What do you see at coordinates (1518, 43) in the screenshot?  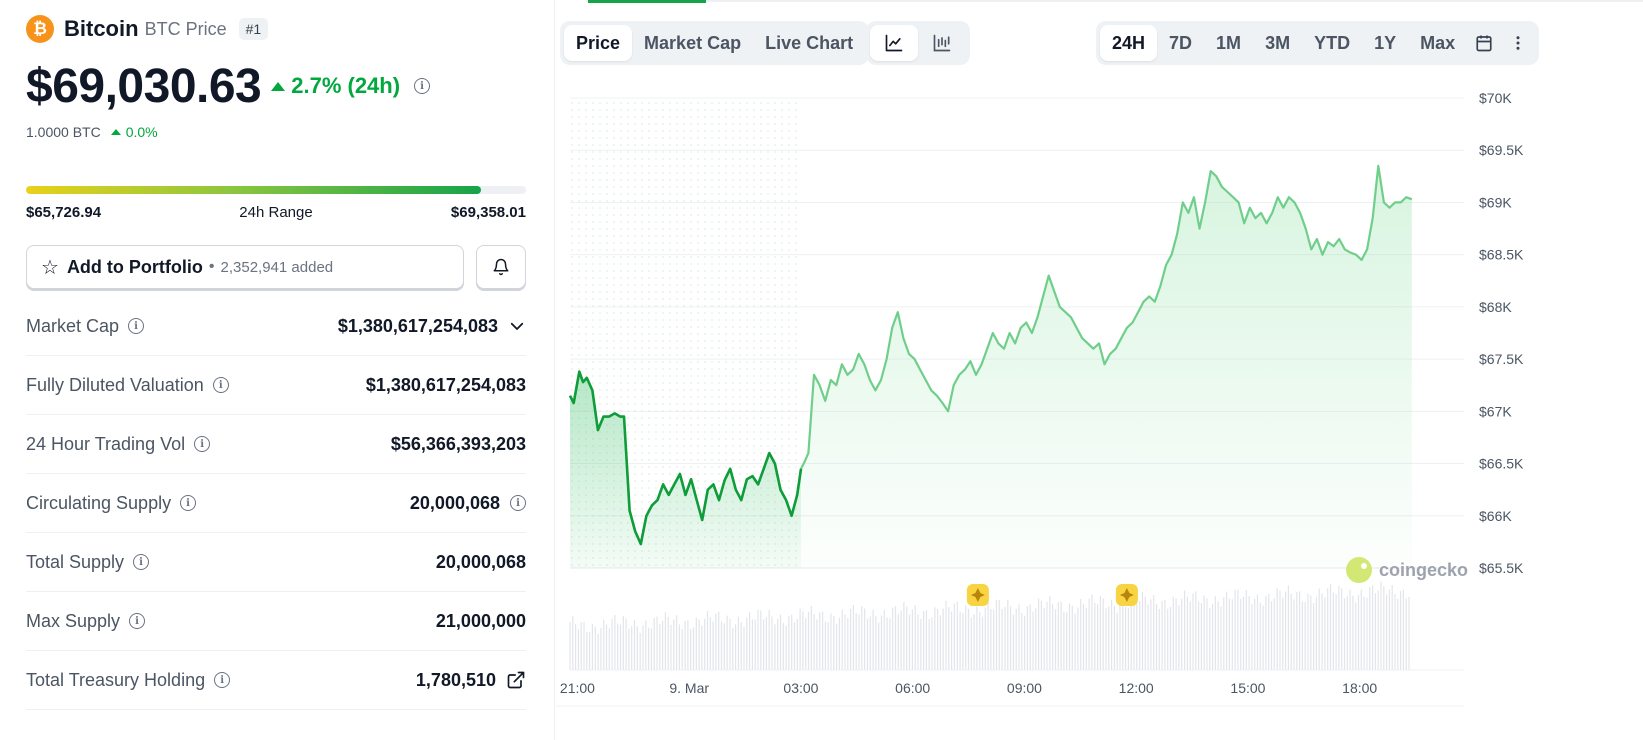 I see `more-options-button` at bounding box center [1518, 43].